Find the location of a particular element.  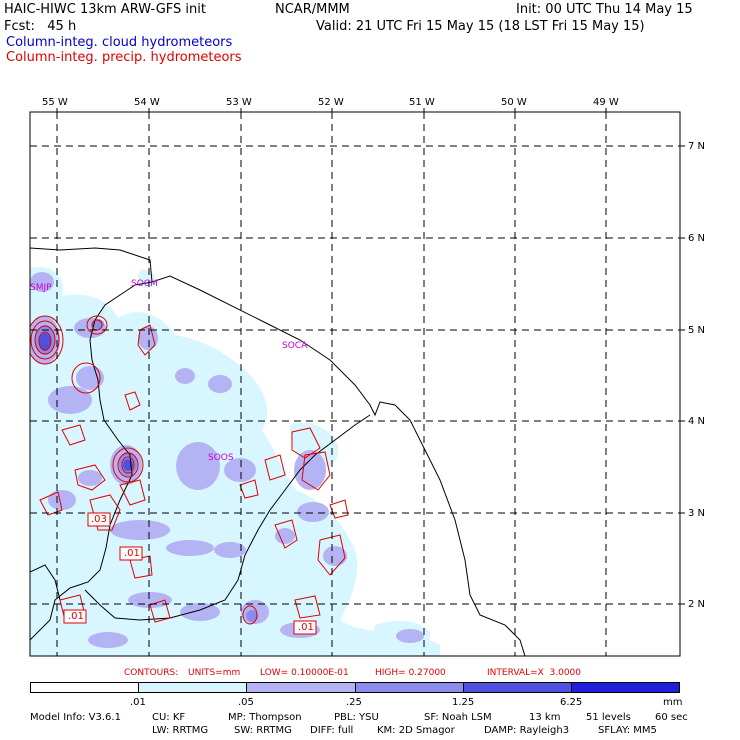

lat-label: 5 N is located at coordinates (697, 330).